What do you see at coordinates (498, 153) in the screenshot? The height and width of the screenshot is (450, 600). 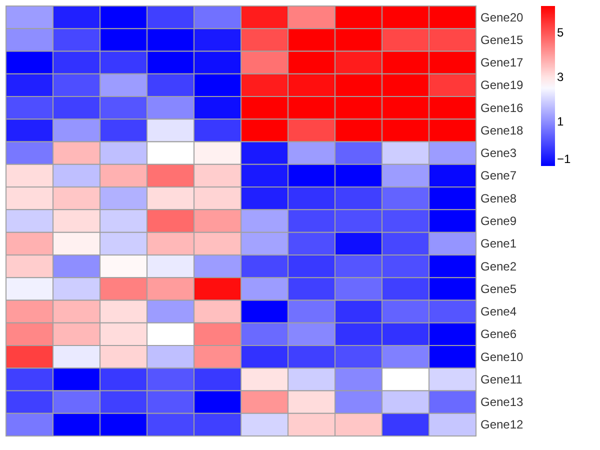 I see `y-tick-label: Gene3` at bounding box center [498, 153].